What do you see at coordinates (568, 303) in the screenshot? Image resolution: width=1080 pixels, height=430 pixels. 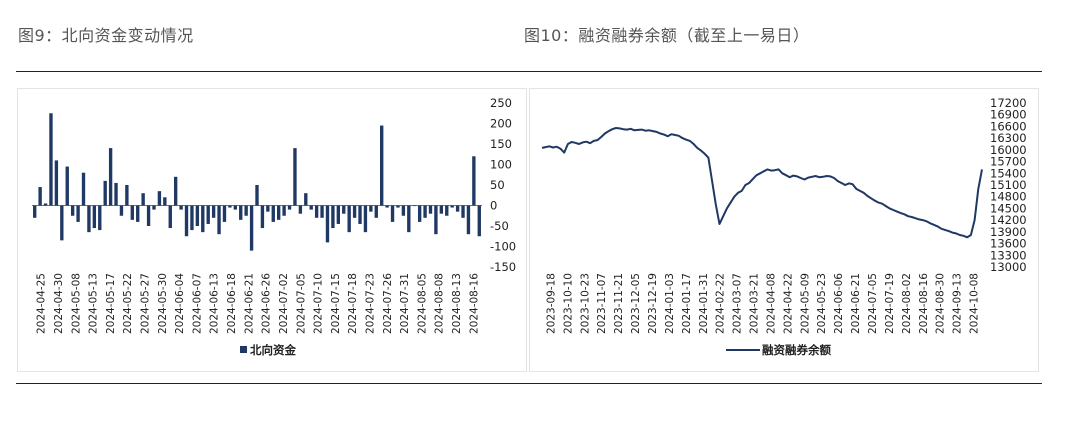 I see `line-xtick-label: 2023-10-10` at bounding box center [568, 303].